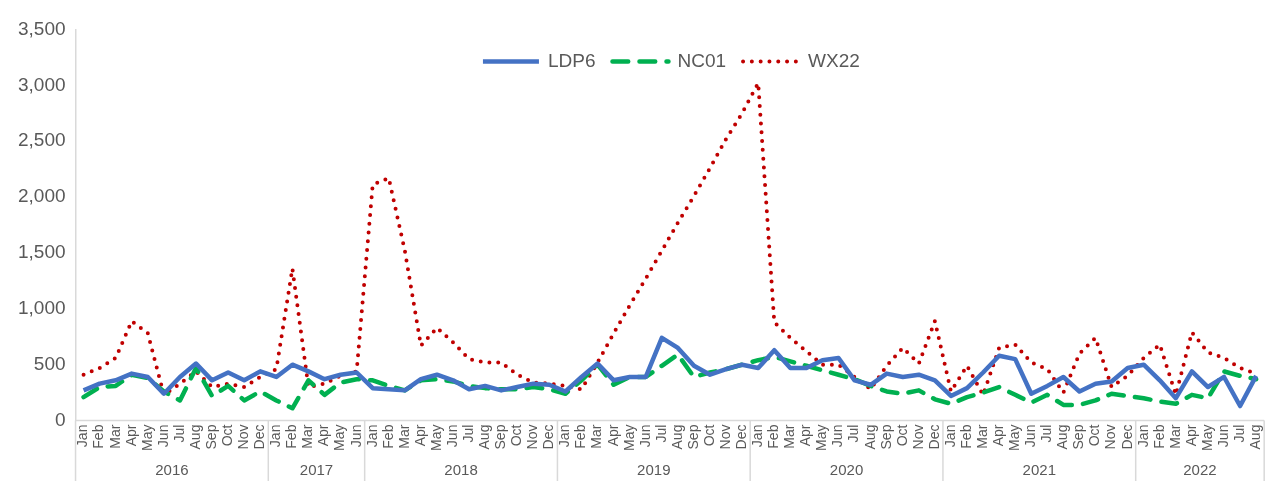 The width and height of the screenshot is (1285, 491). What do you see at coordinates (461, 470) in the screenshot?
I see `text: 2018` at bounding box center [461, 470].